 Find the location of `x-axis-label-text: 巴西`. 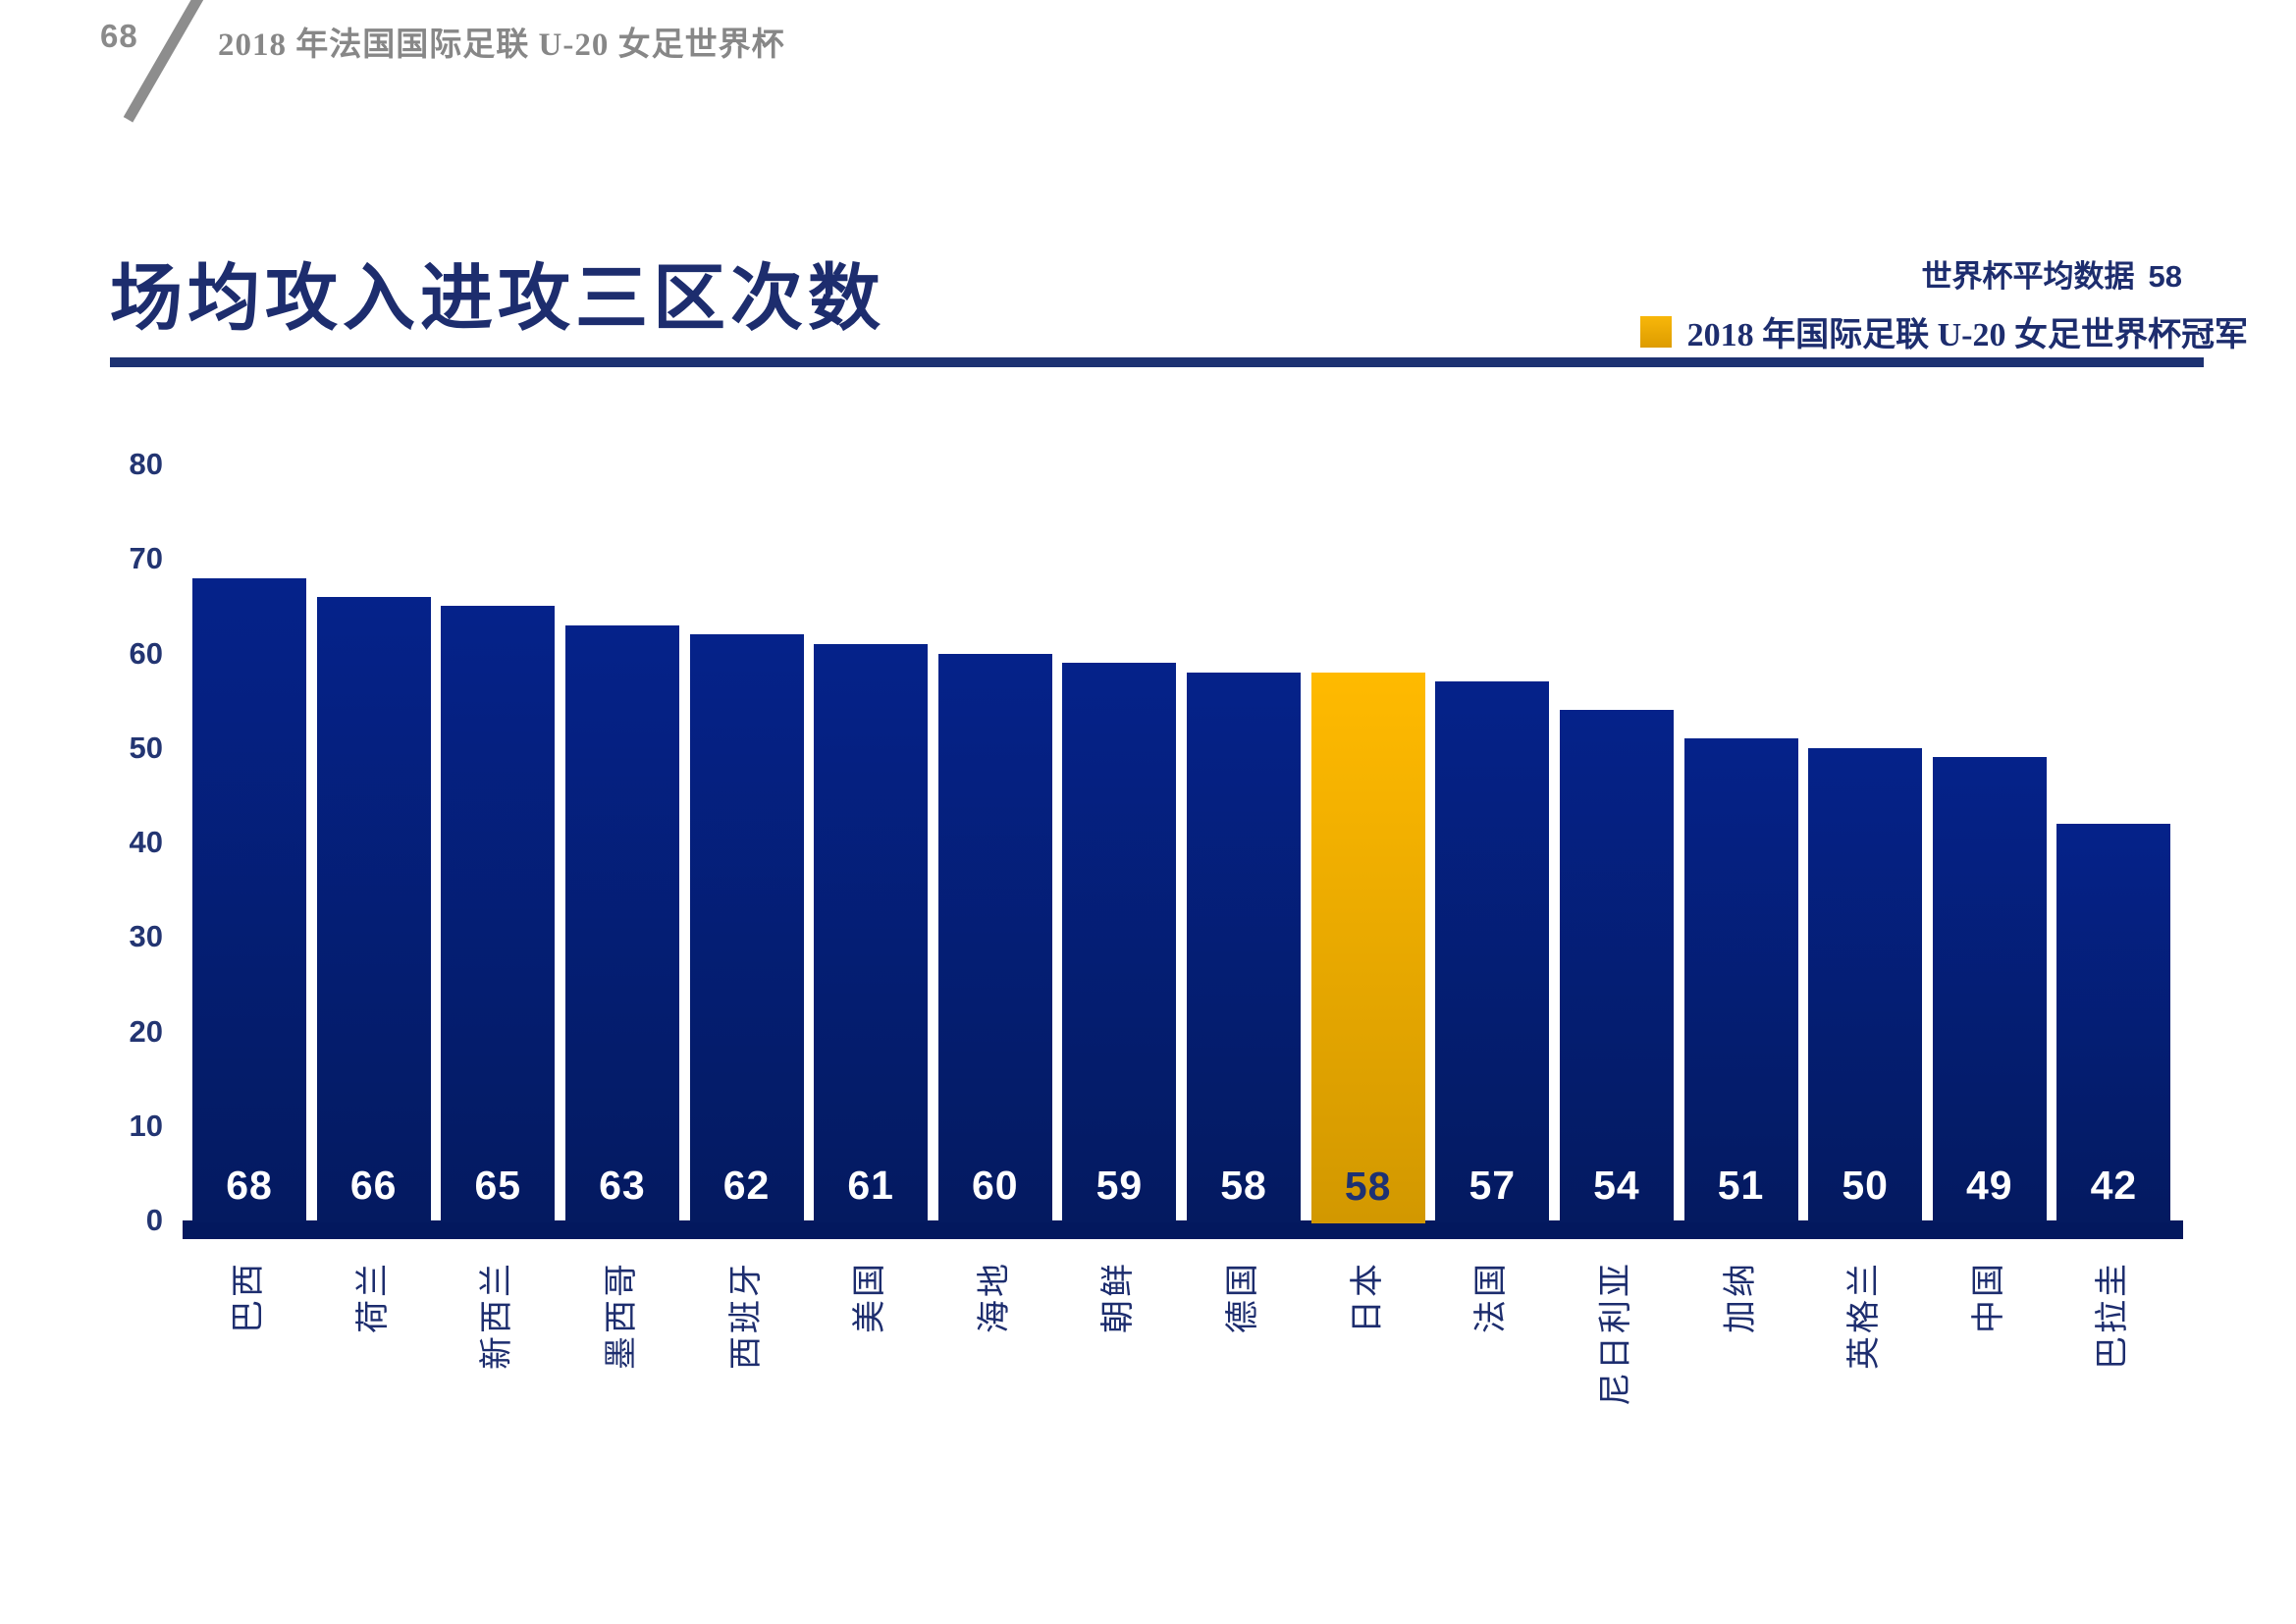

x-axis-label-text: 巴西 is located at coordinates (249, 1297).